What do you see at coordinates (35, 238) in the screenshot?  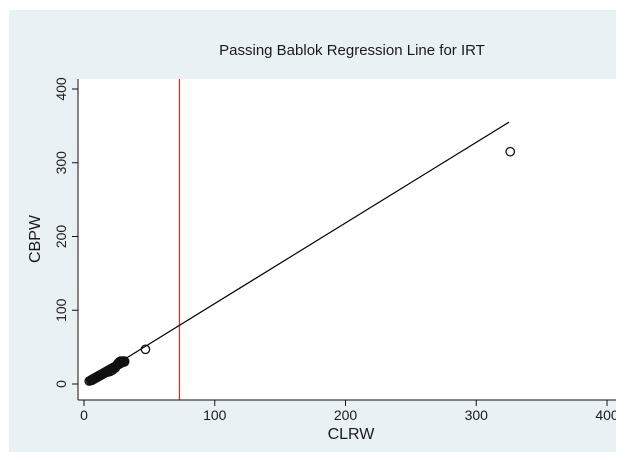 I see `y-axis-label: CBPW` at bounding box center [35, 238].